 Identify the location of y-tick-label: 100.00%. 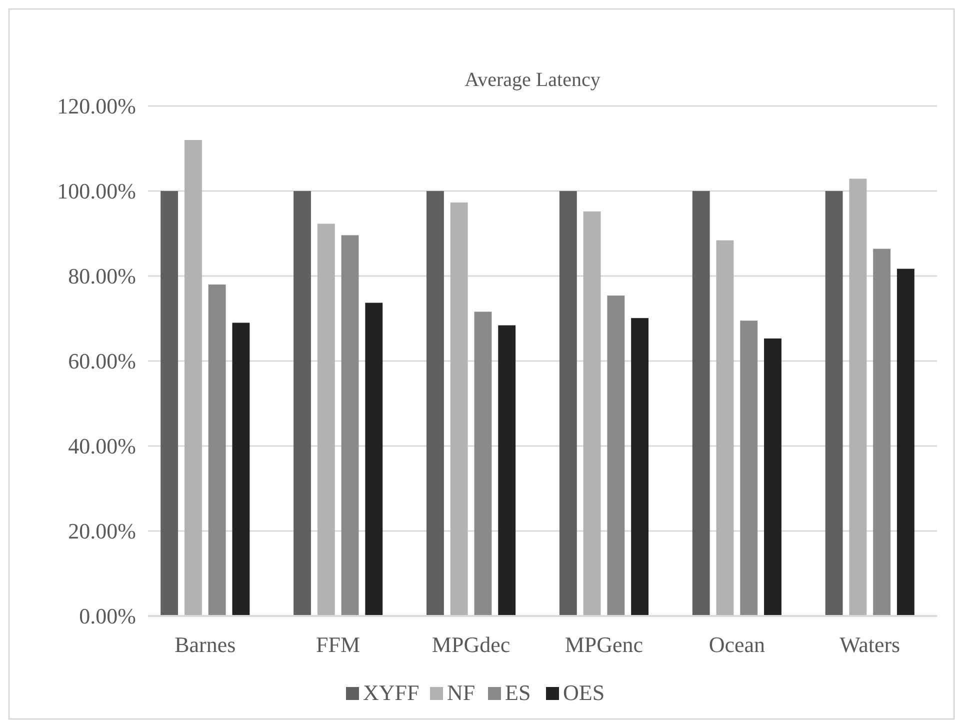
(96, 191).